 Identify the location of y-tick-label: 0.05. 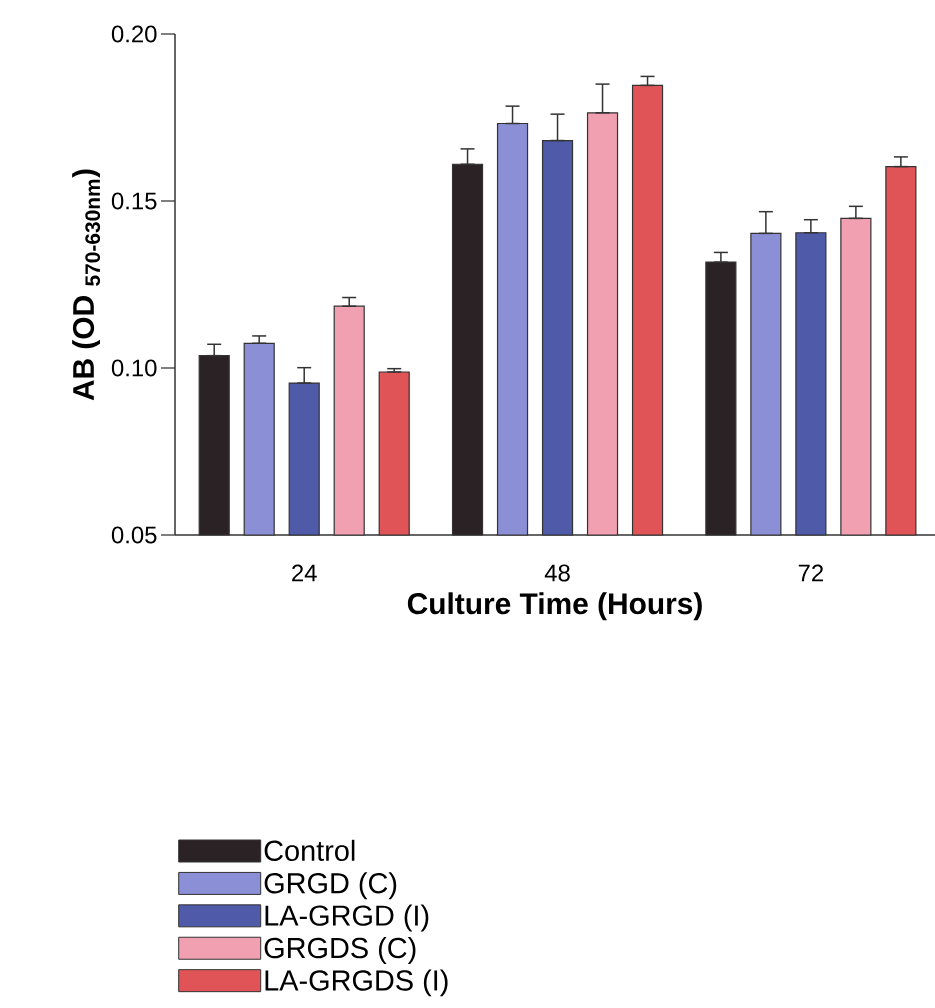
(134, 535).